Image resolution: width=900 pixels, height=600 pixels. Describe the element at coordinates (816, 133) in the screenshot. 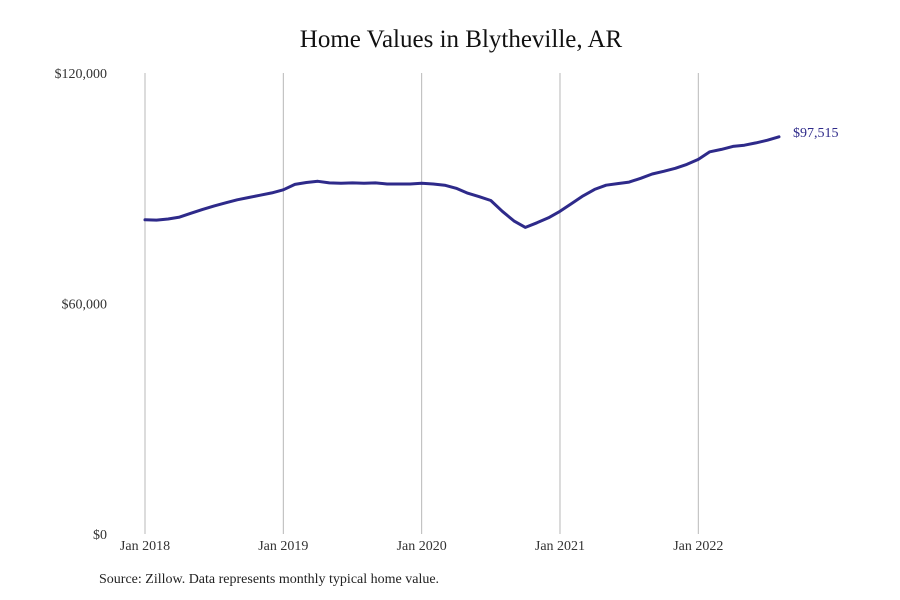

I see `end-value-label: $97,515` at that location.